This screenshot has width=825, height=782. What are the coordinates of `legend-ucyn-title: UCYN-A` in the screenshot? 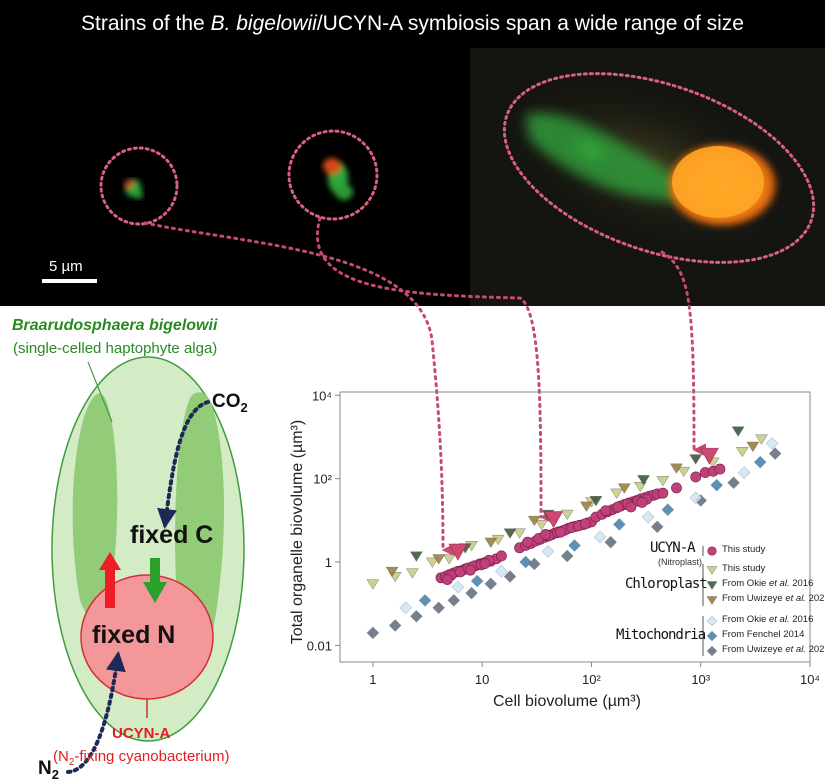 It's located at (673, 548).